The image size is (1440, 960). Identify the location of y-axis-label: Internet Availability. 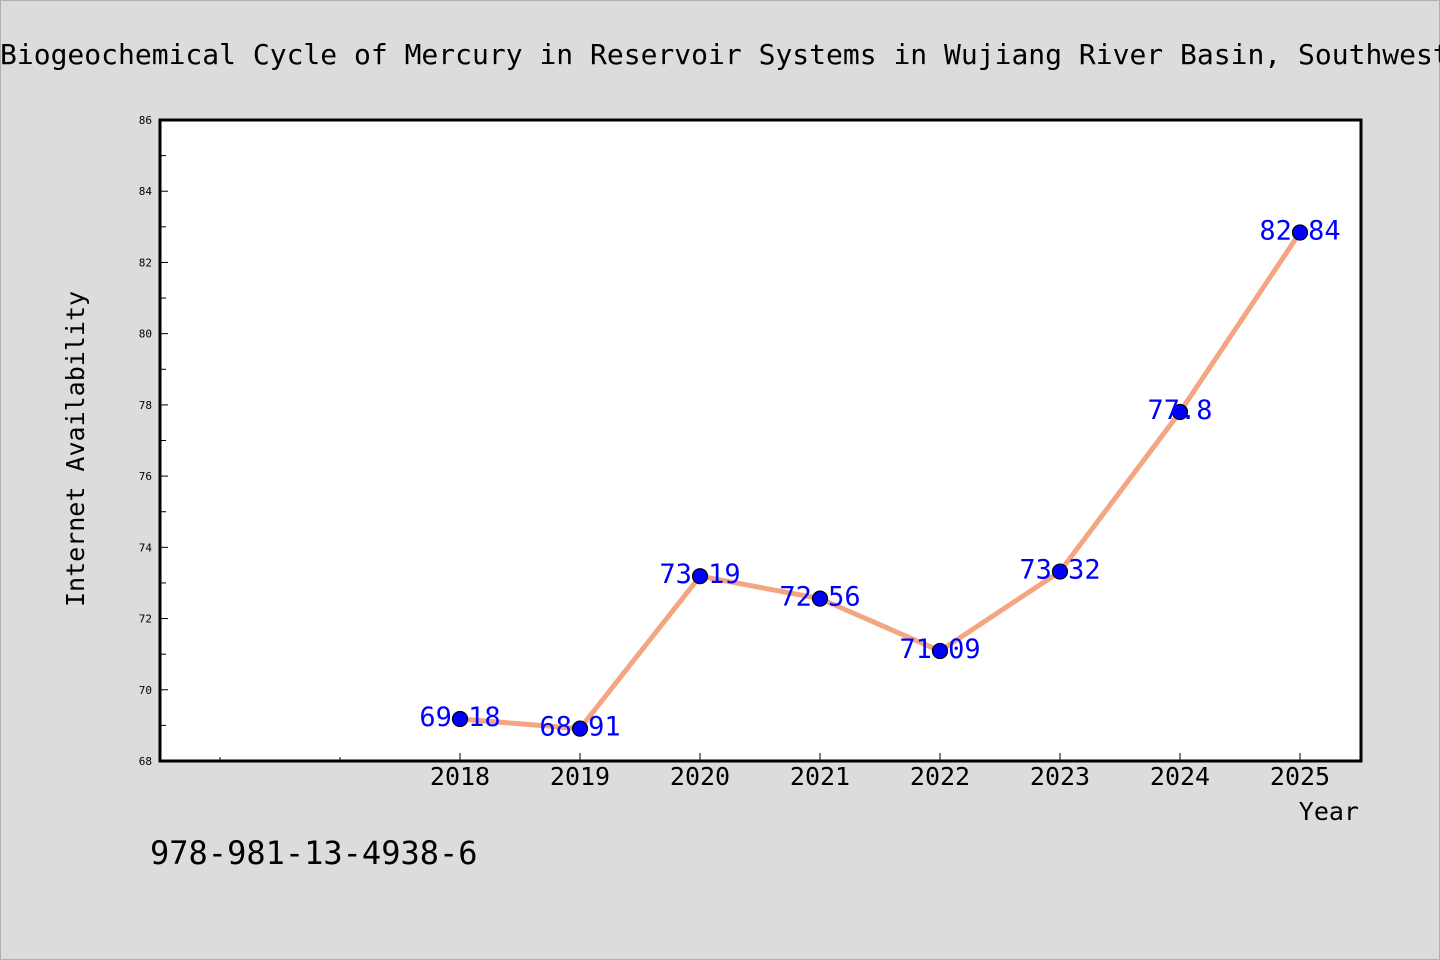
(75, 449).